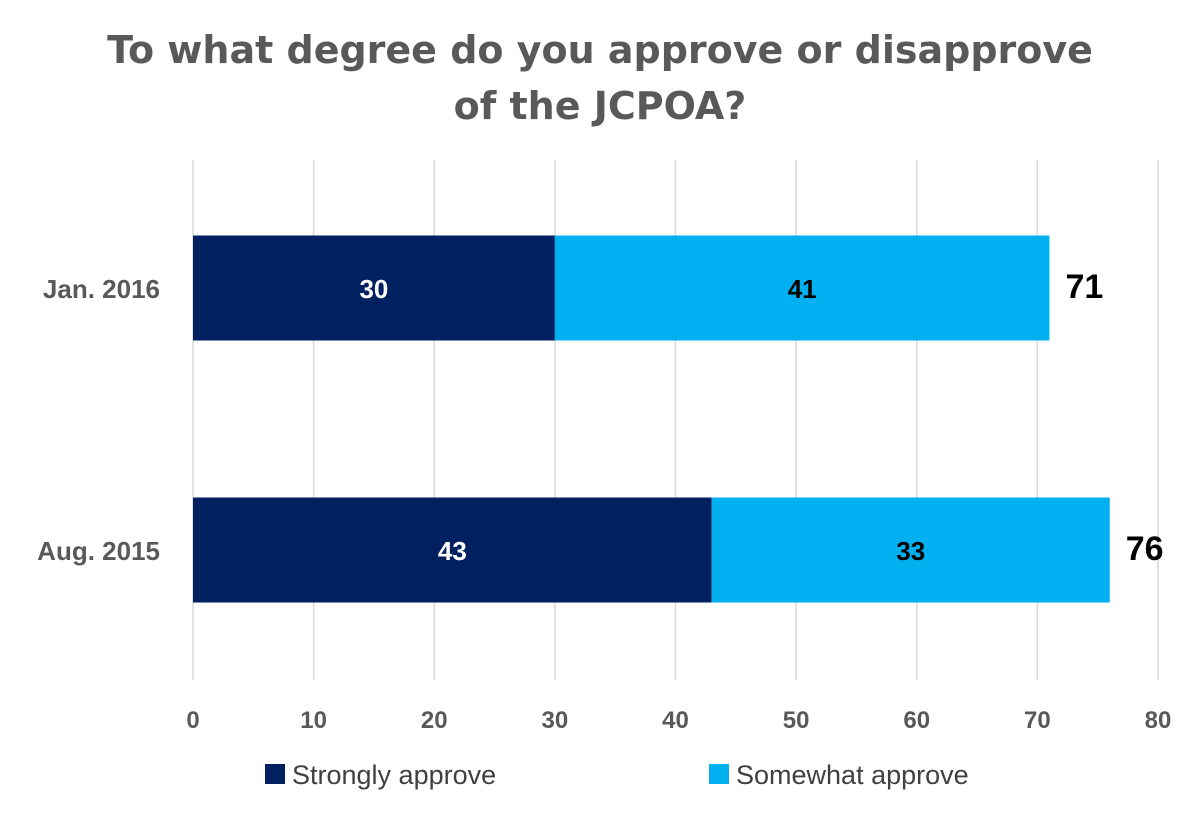  I want to click on x-tick-label: 10, so click(313, 720).